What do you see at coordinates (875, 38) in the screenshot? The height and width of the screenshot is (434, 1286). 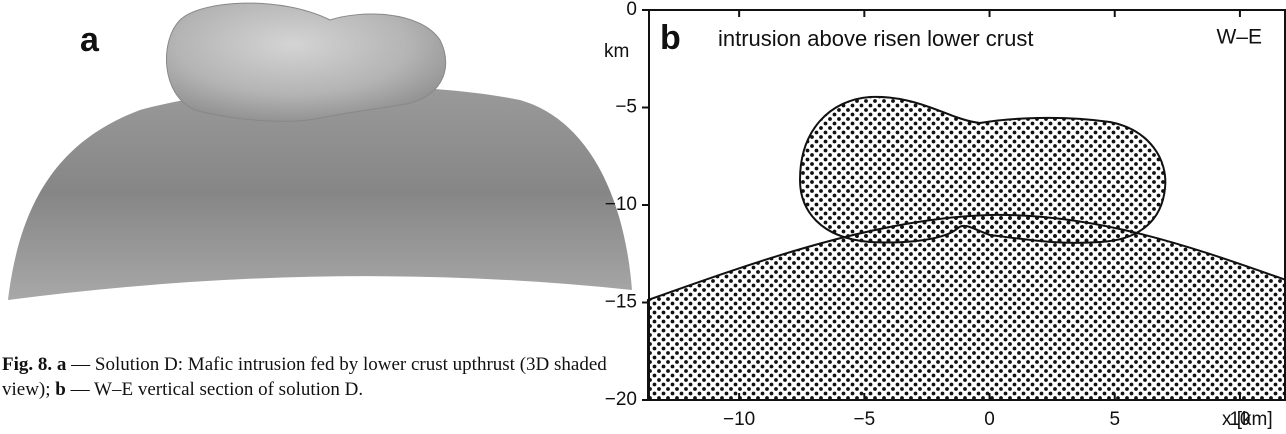 I see `chart-title: intrusion above risen lower crust` at bounding box center [875, 38].